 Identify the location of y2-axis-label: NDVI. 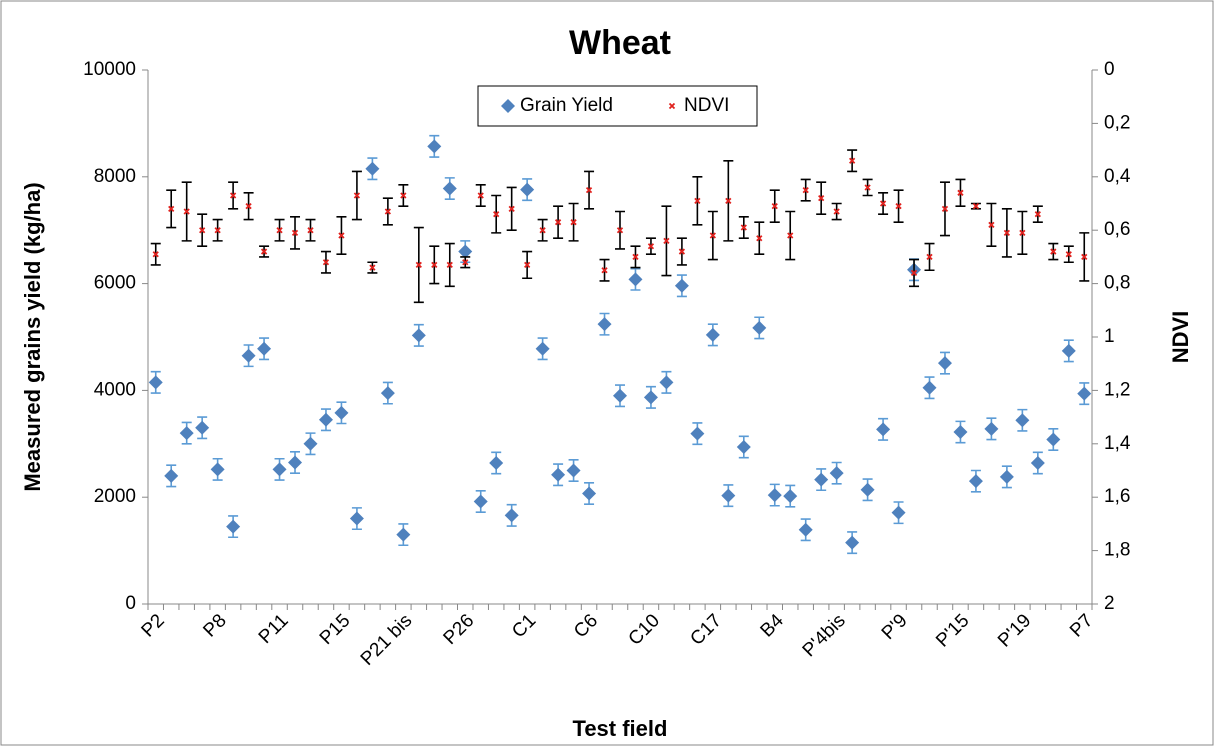
(1180, 337).